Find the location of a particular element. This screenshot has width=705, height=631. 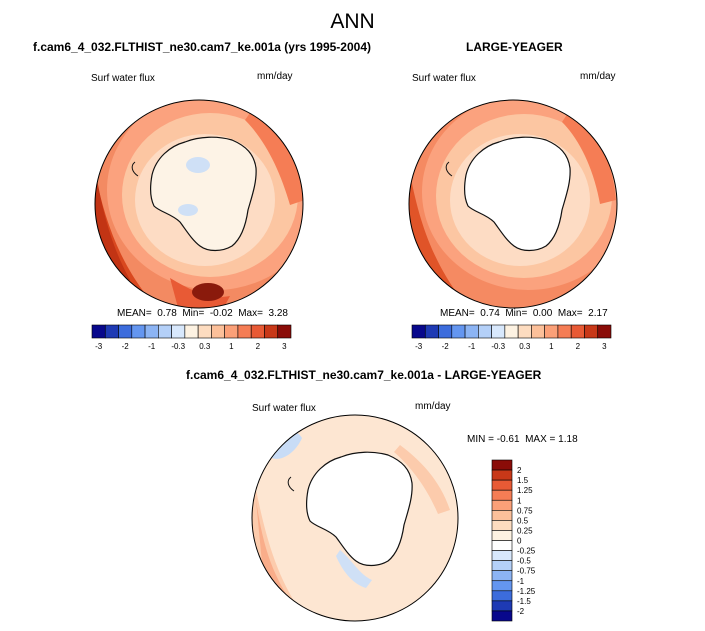

colorbar-tick-label: -1.5 is located at coordinates (524, 601).